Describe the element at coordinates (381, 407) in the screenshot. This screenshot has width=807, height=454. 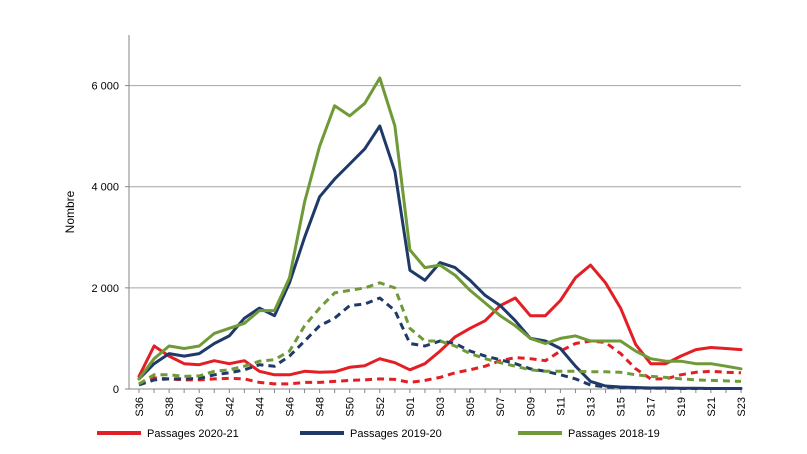
I see `x-tick-label: S52` at that location.